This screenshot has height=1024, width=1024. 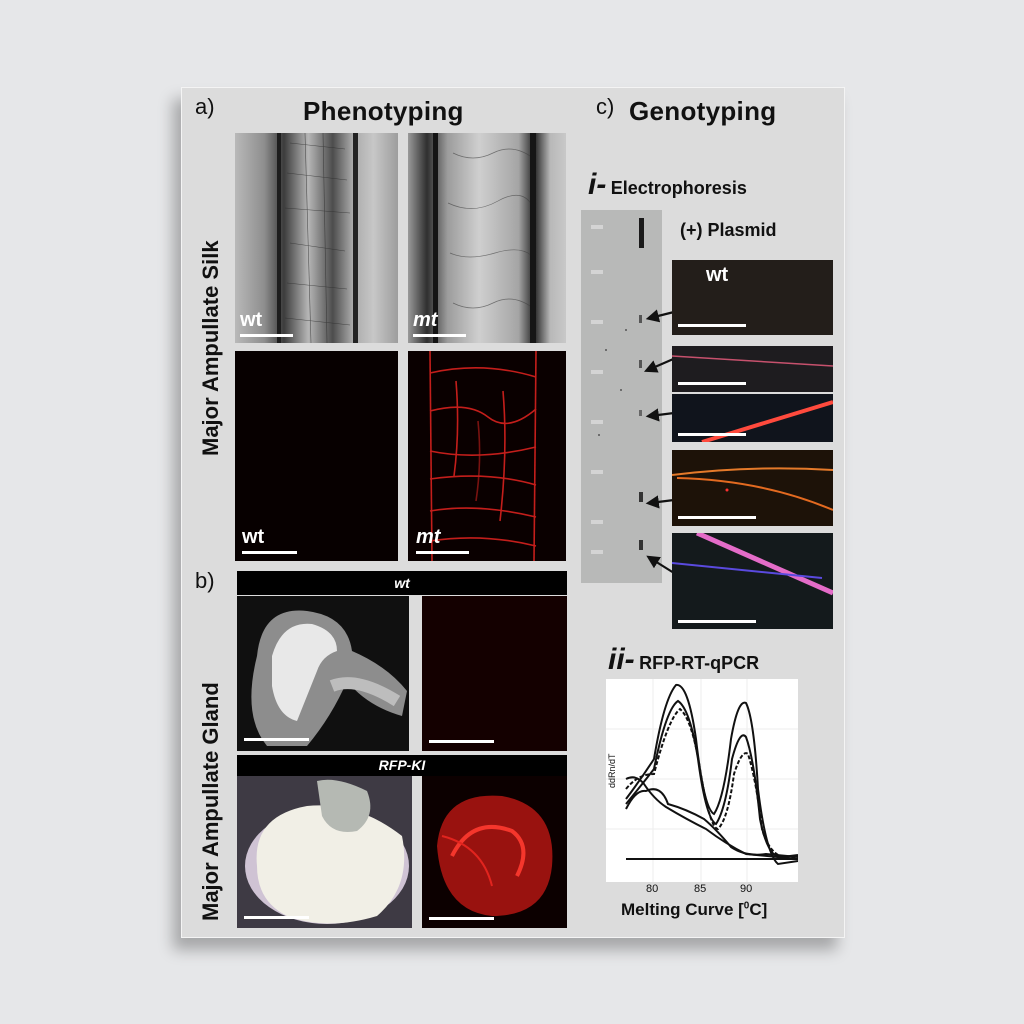 What do you see at coordinates (746, 889) in the screenshot?
I see `xtick-90: 90` at bounding box center [746, 889].